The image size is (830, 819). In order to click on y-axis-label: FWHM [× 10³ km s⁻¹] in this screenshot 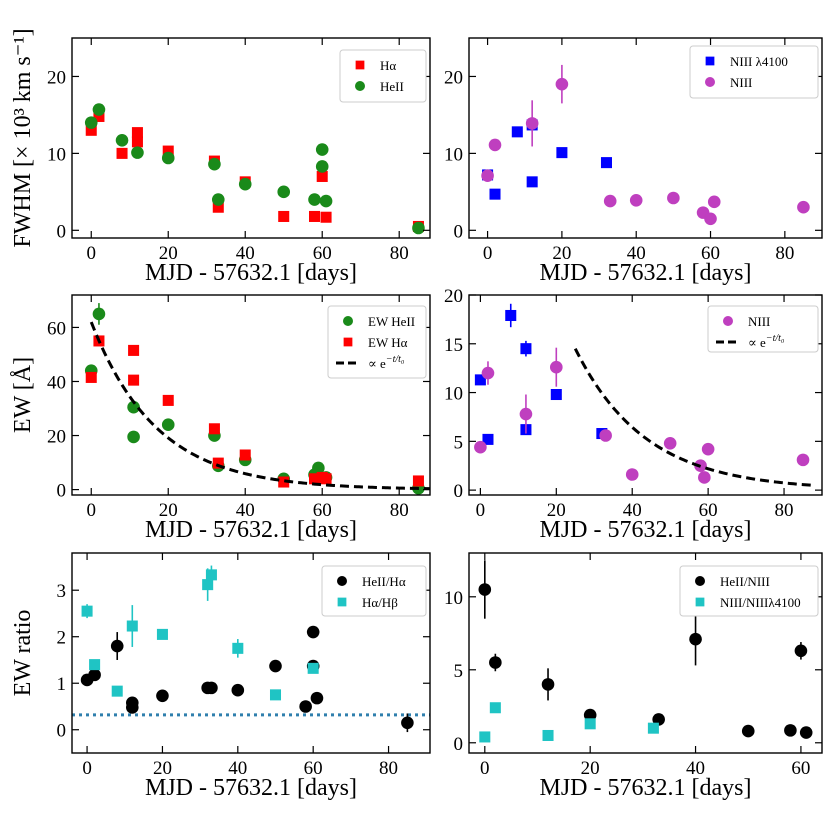, I will do `click(23, 137)`.